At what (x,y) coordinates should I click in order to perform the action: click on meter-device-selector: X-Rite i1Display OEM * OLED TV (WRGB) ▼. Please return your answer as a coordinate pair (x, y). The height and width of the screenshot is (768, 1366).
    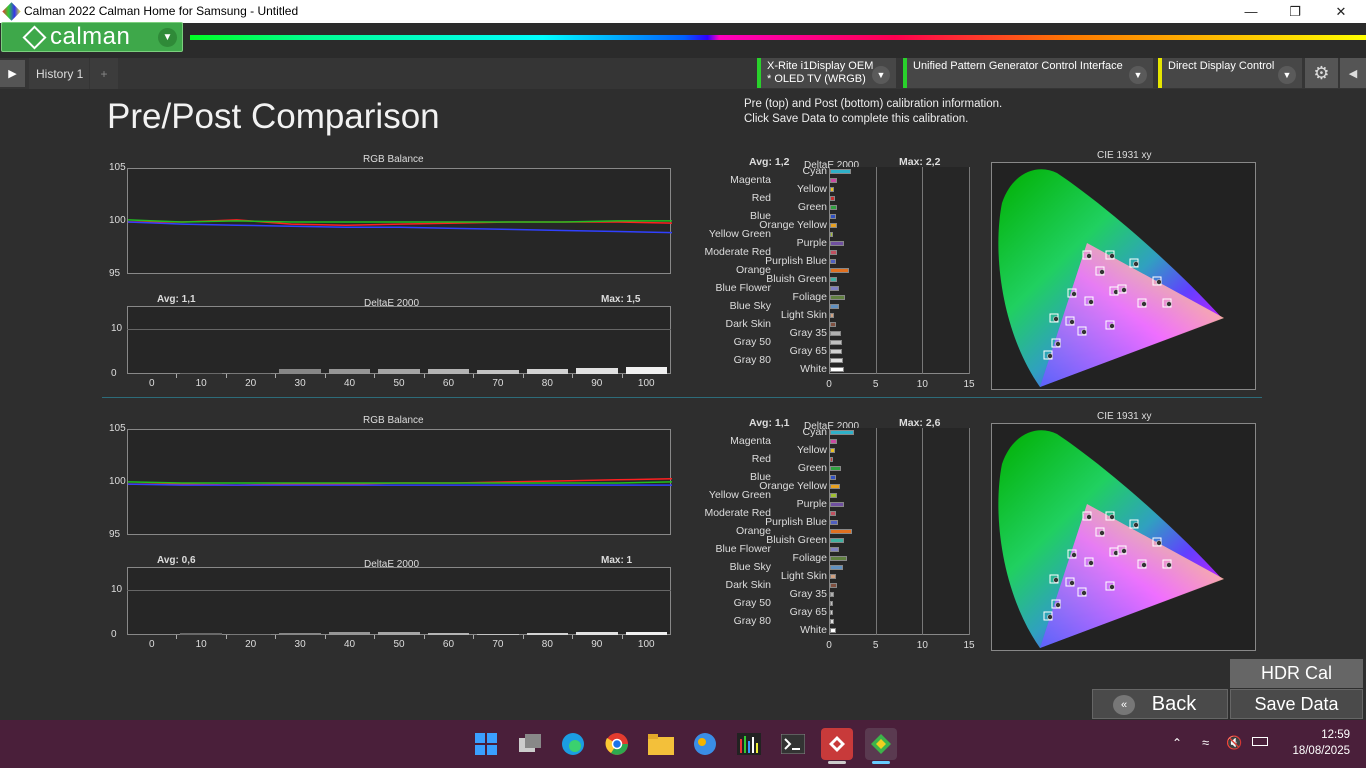
    Looking at the image, I should click on (826, 73).